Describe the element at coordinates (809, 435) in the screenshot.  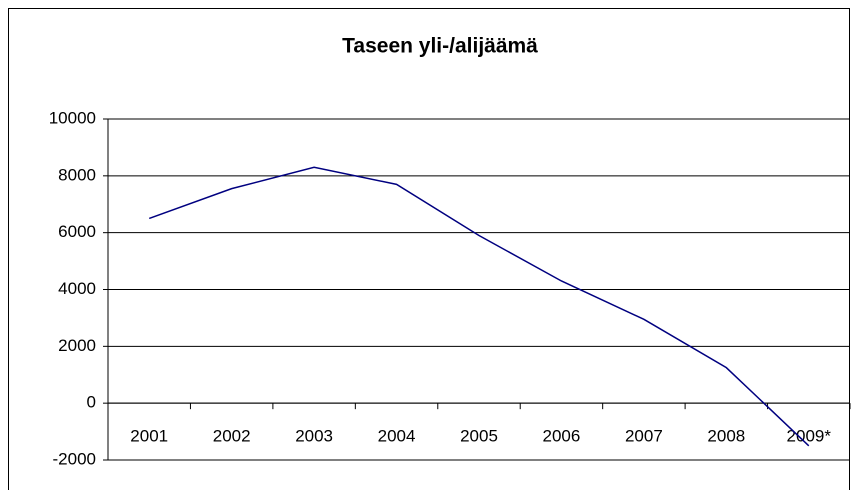
I see `x-tick-label: 2009*` at that location.